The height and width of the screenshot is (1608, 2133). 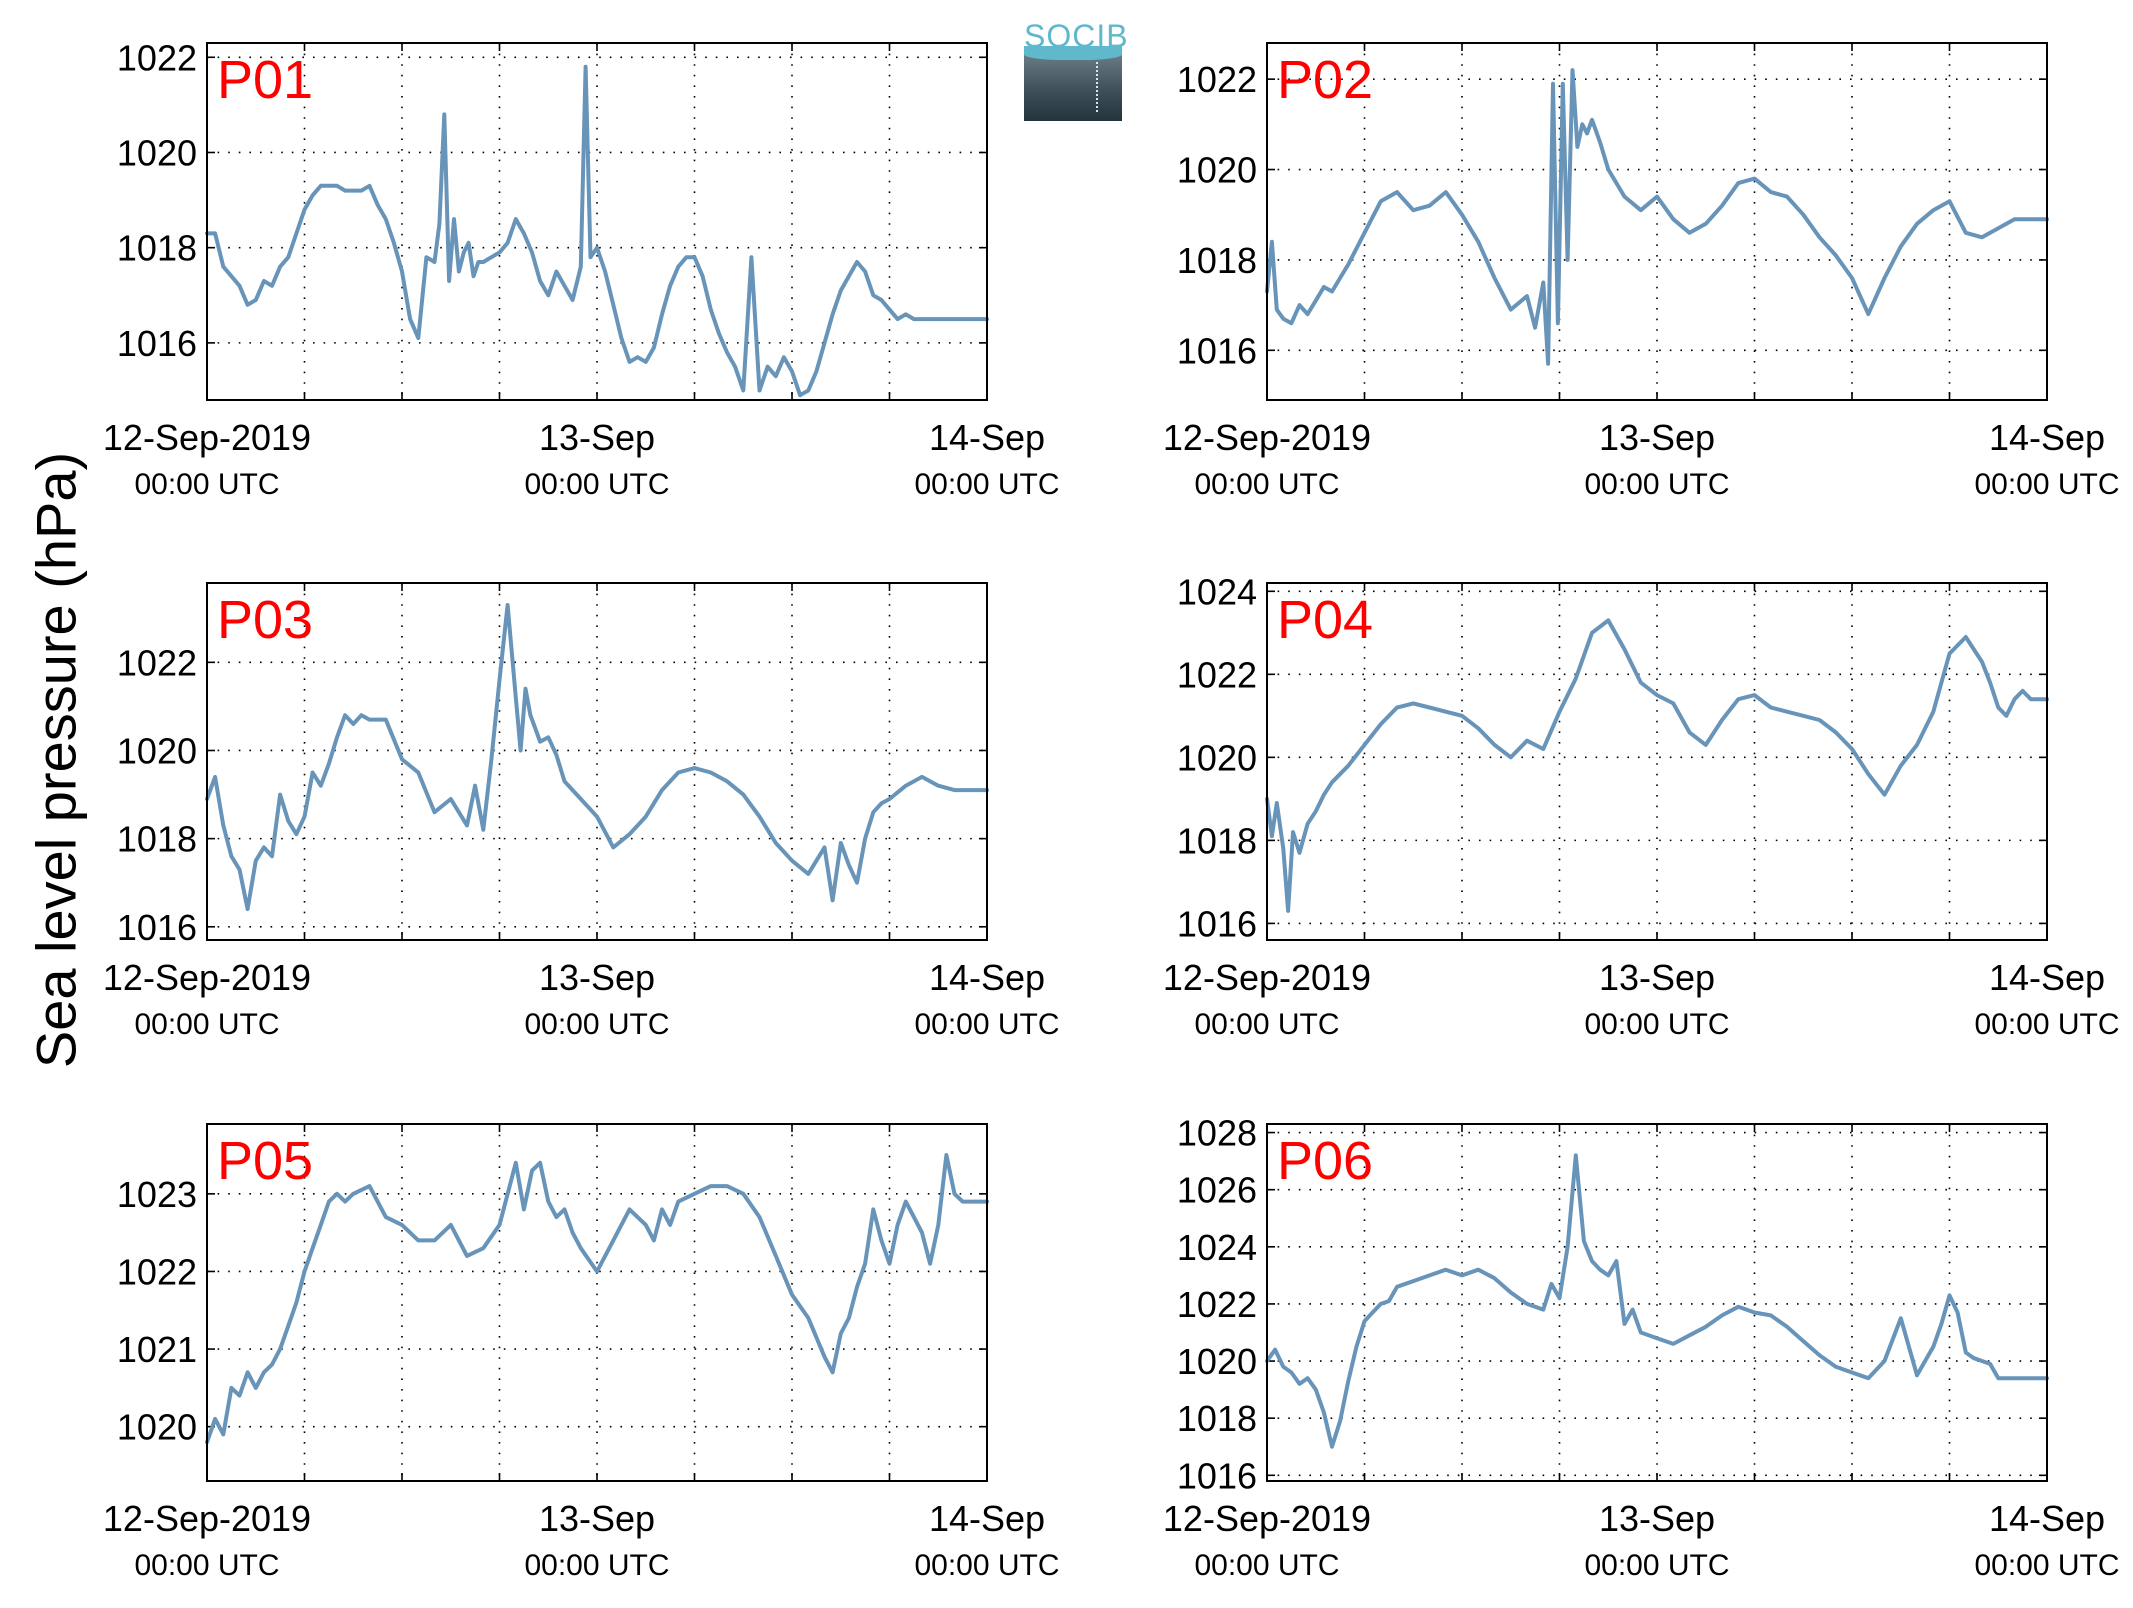 What do you see at coordinates (597, 1299) in the screenshot?
I see `series-line-p05` at bounding box center [597, 1299].